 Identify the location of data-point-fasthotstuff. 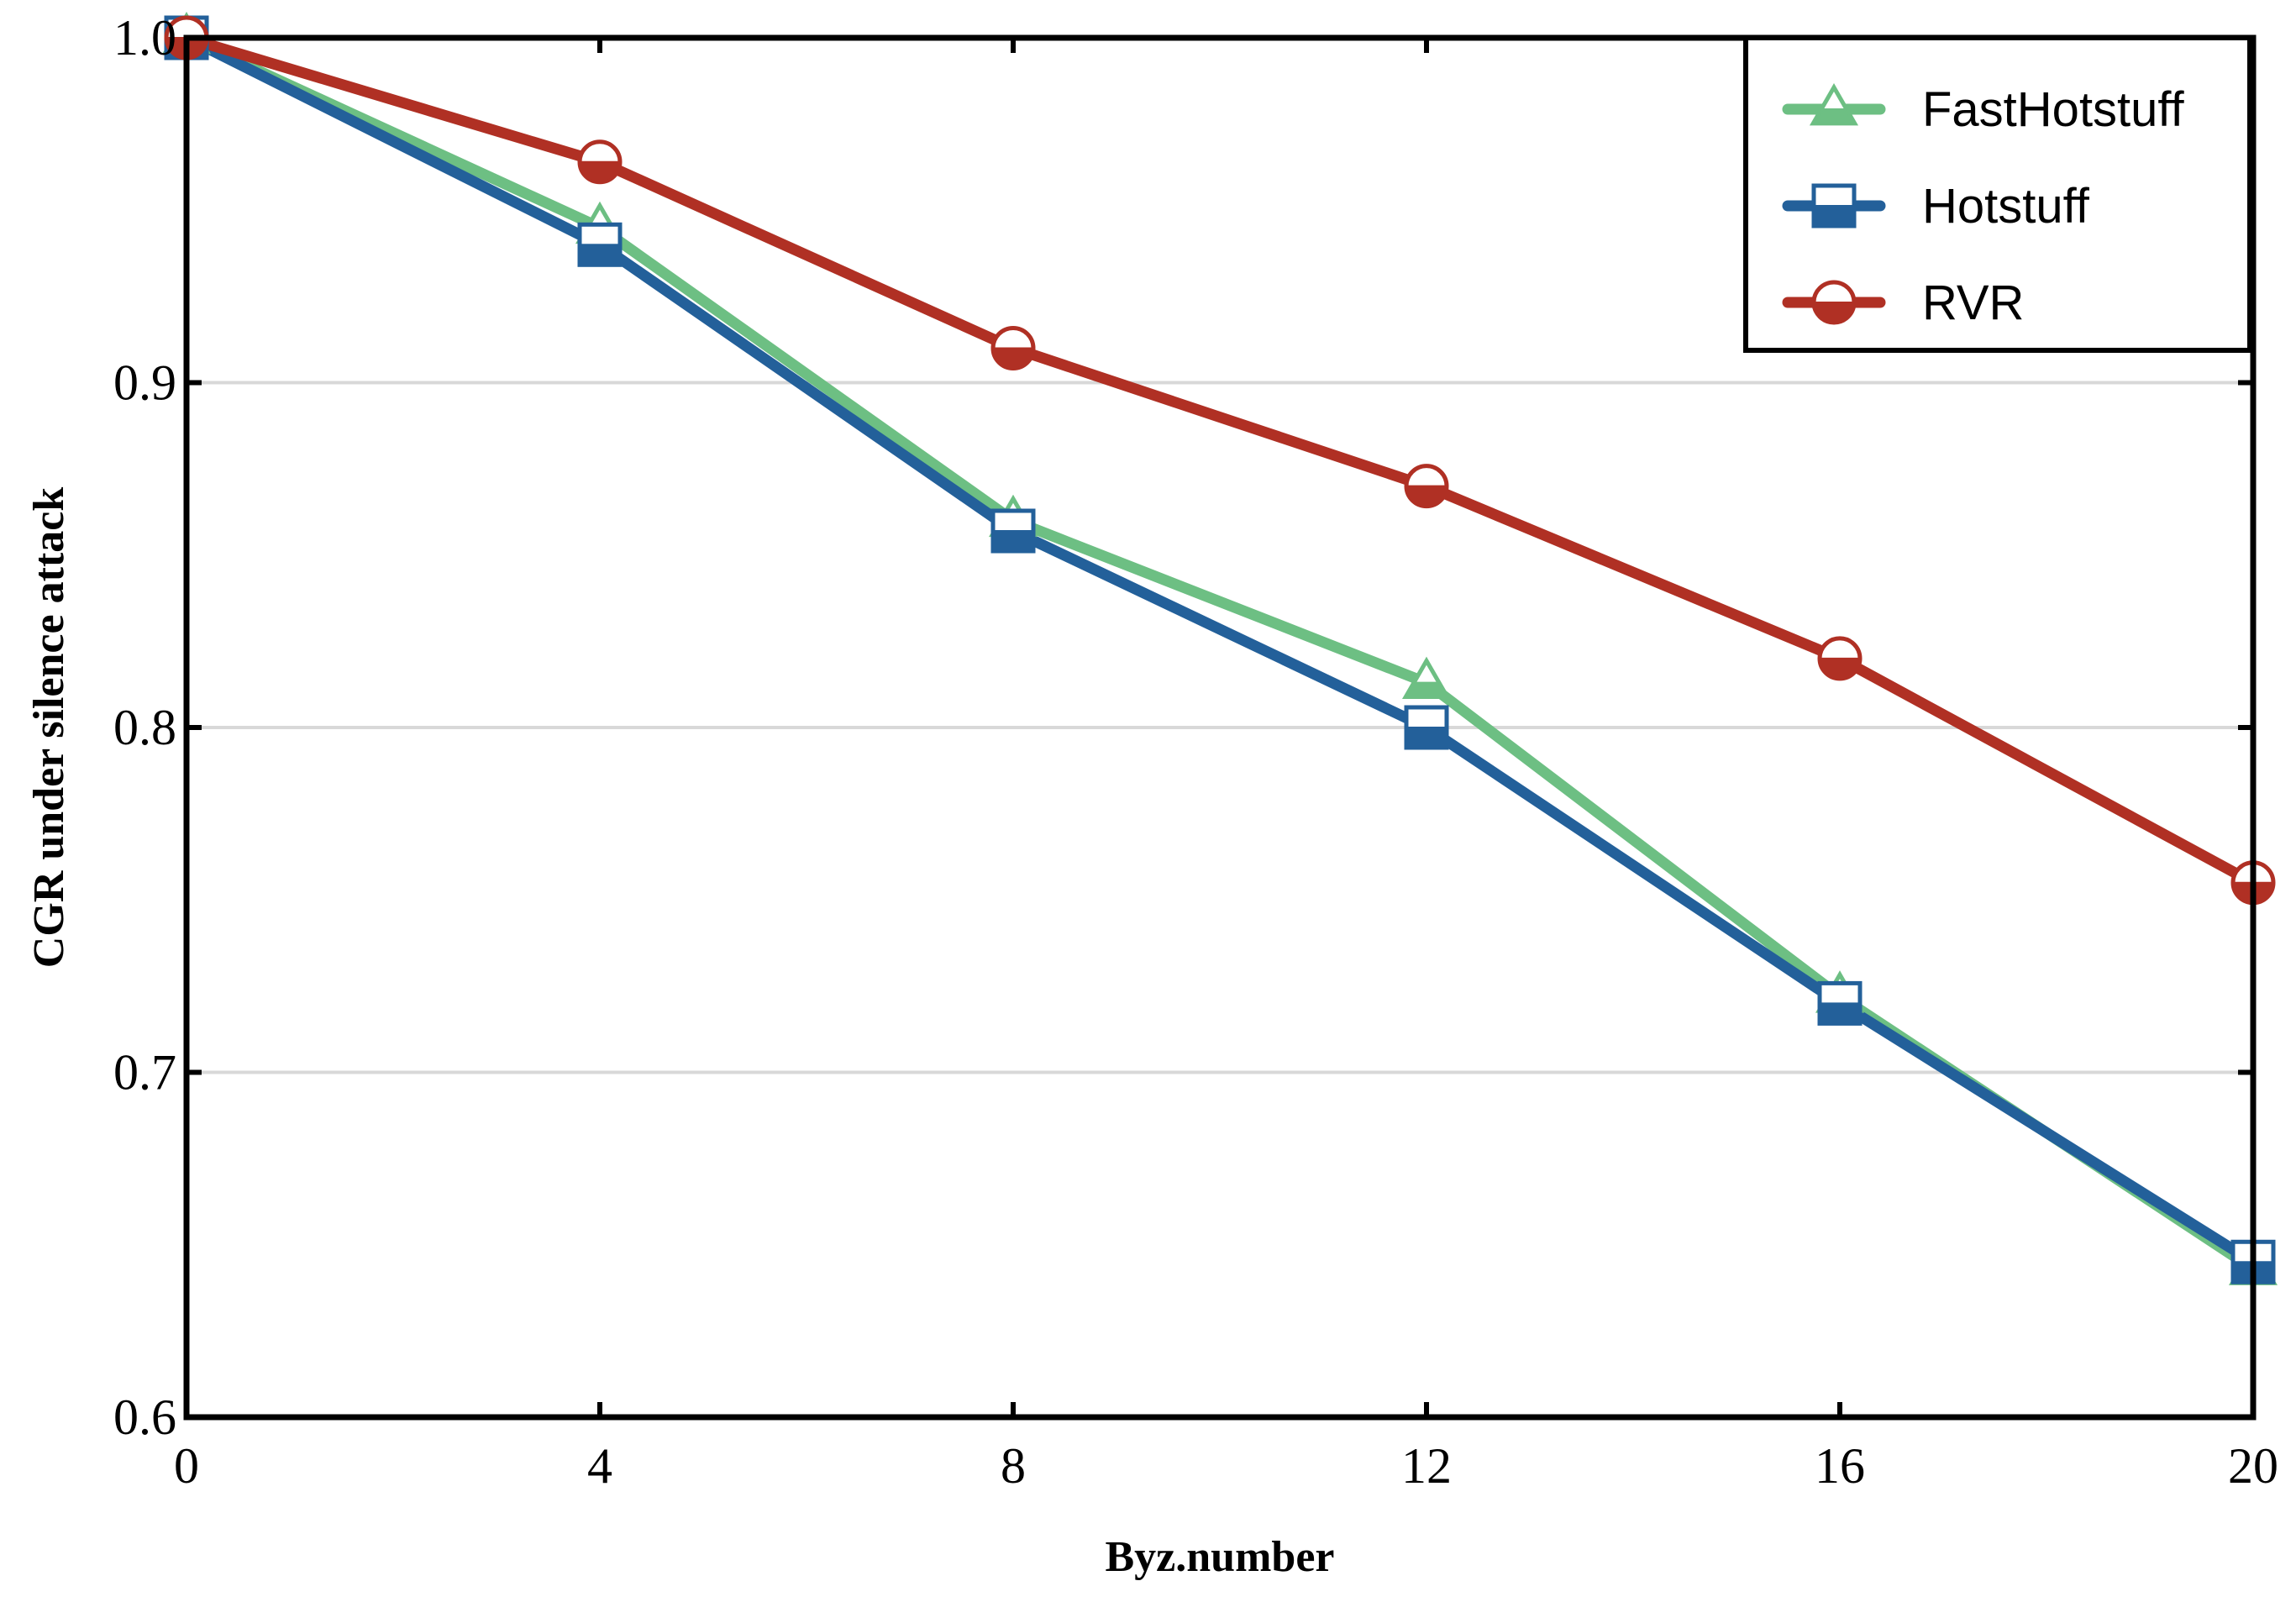
(1426, 678).